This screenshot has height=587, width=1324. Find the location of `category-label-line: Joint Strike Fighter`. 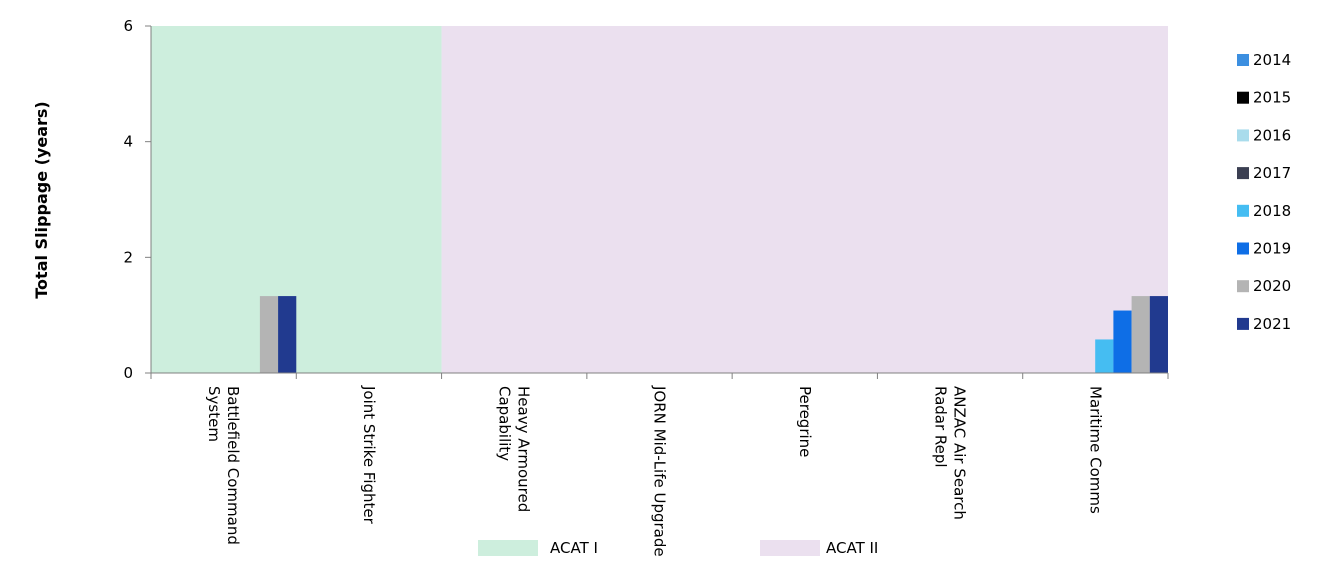

category-label-line: Joint Strike Fighter is located at coordinates (369, 455).